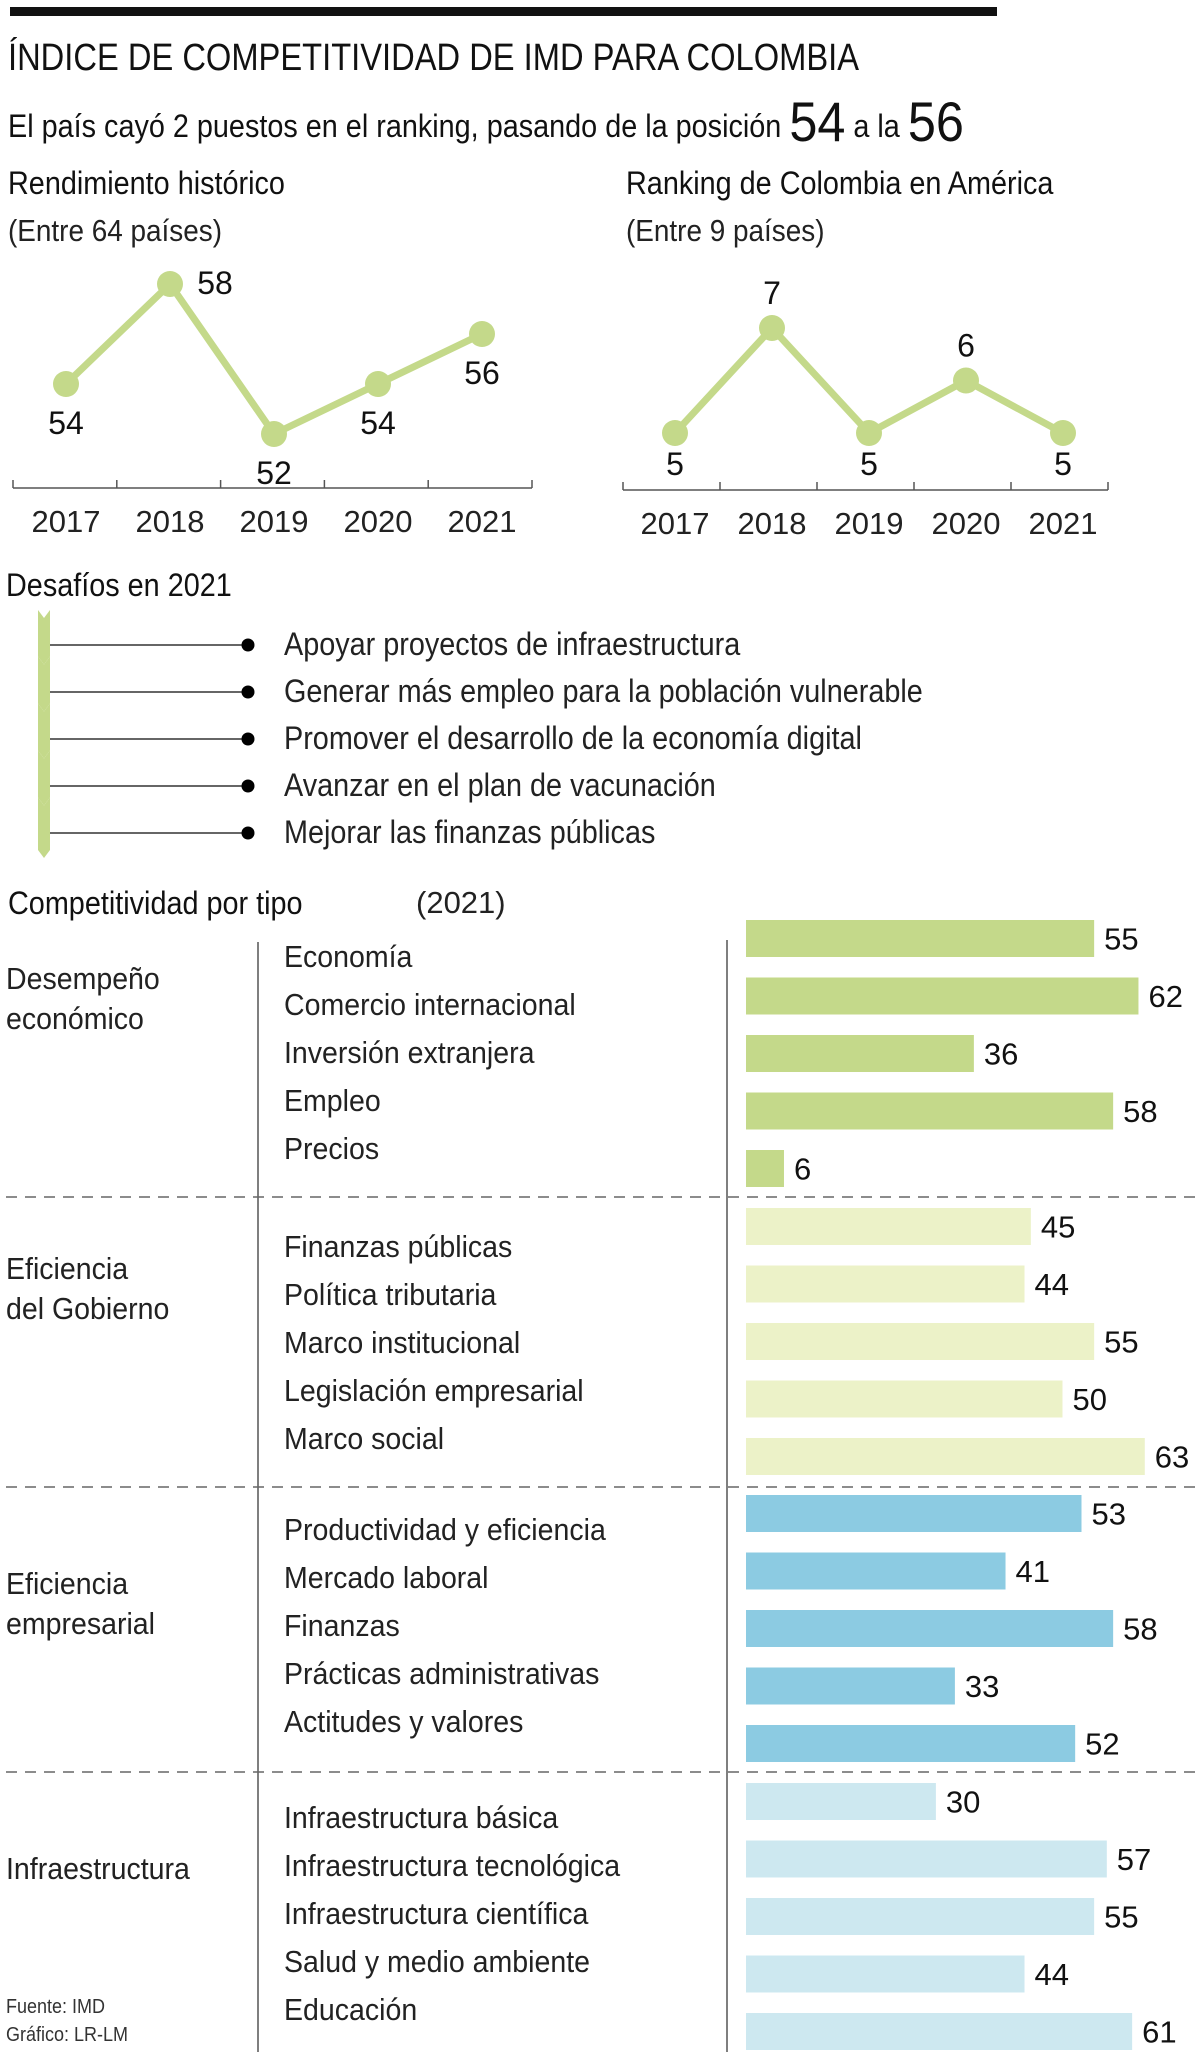 This screenshot has width=1200, height=2059. What do you see at coordinates (963, 1802) in the screenshot?
I see `bar-value-label: 30` at bounding box center [963, 1802].